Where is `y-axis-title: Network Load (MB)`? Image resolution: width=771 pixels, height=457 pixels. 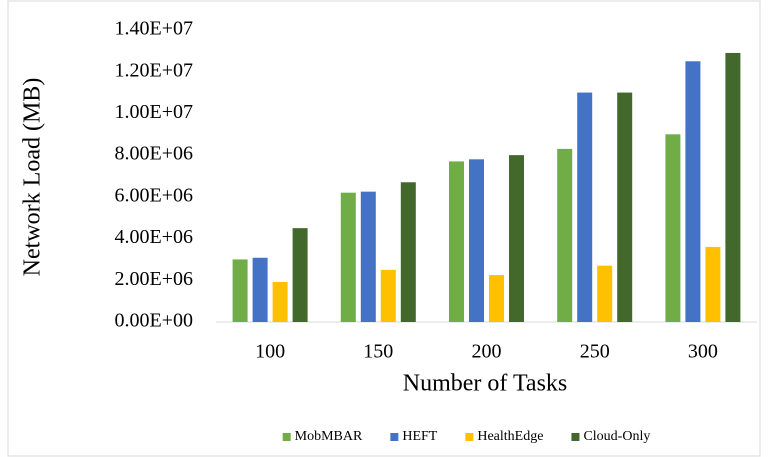
y-axis-title: Network Load (MB) is located at coordinates (33, 177).